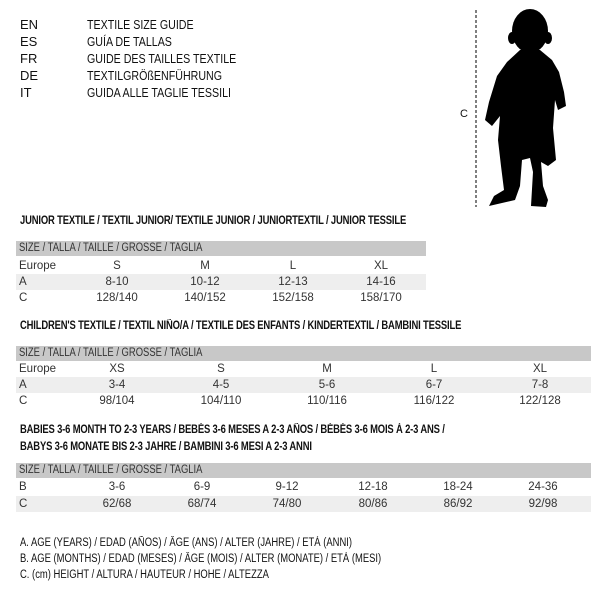 The image size is (600, 600). Describe the element at coordinates (464, 114) in the screenshot. I see `height-label: C` at that location.